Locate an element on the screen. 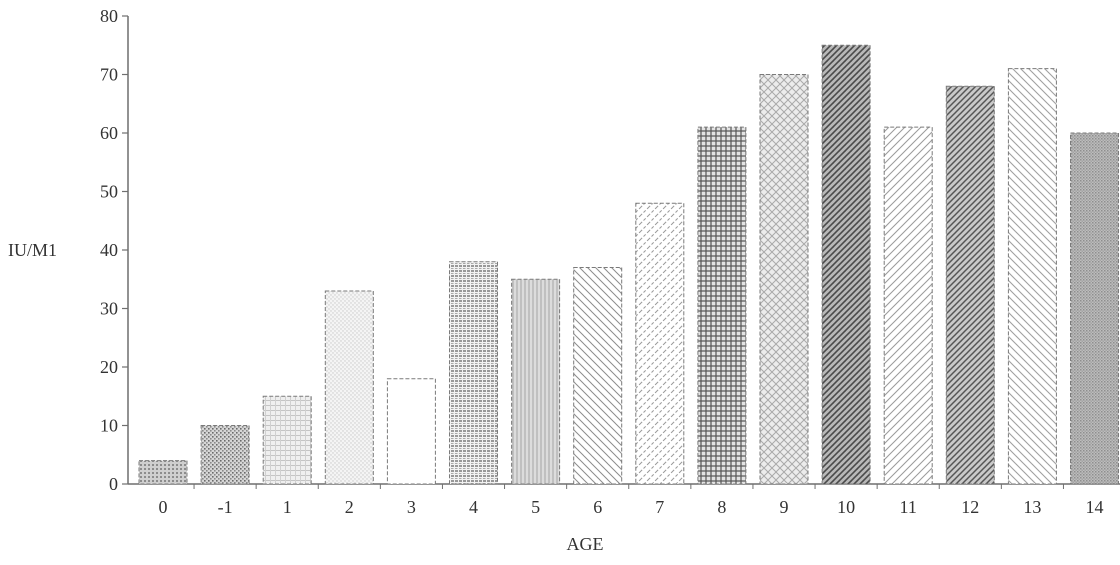 This screenshot has height=565, width=1120. x-tick-label: 13 is located at coordinates (1032, 507).